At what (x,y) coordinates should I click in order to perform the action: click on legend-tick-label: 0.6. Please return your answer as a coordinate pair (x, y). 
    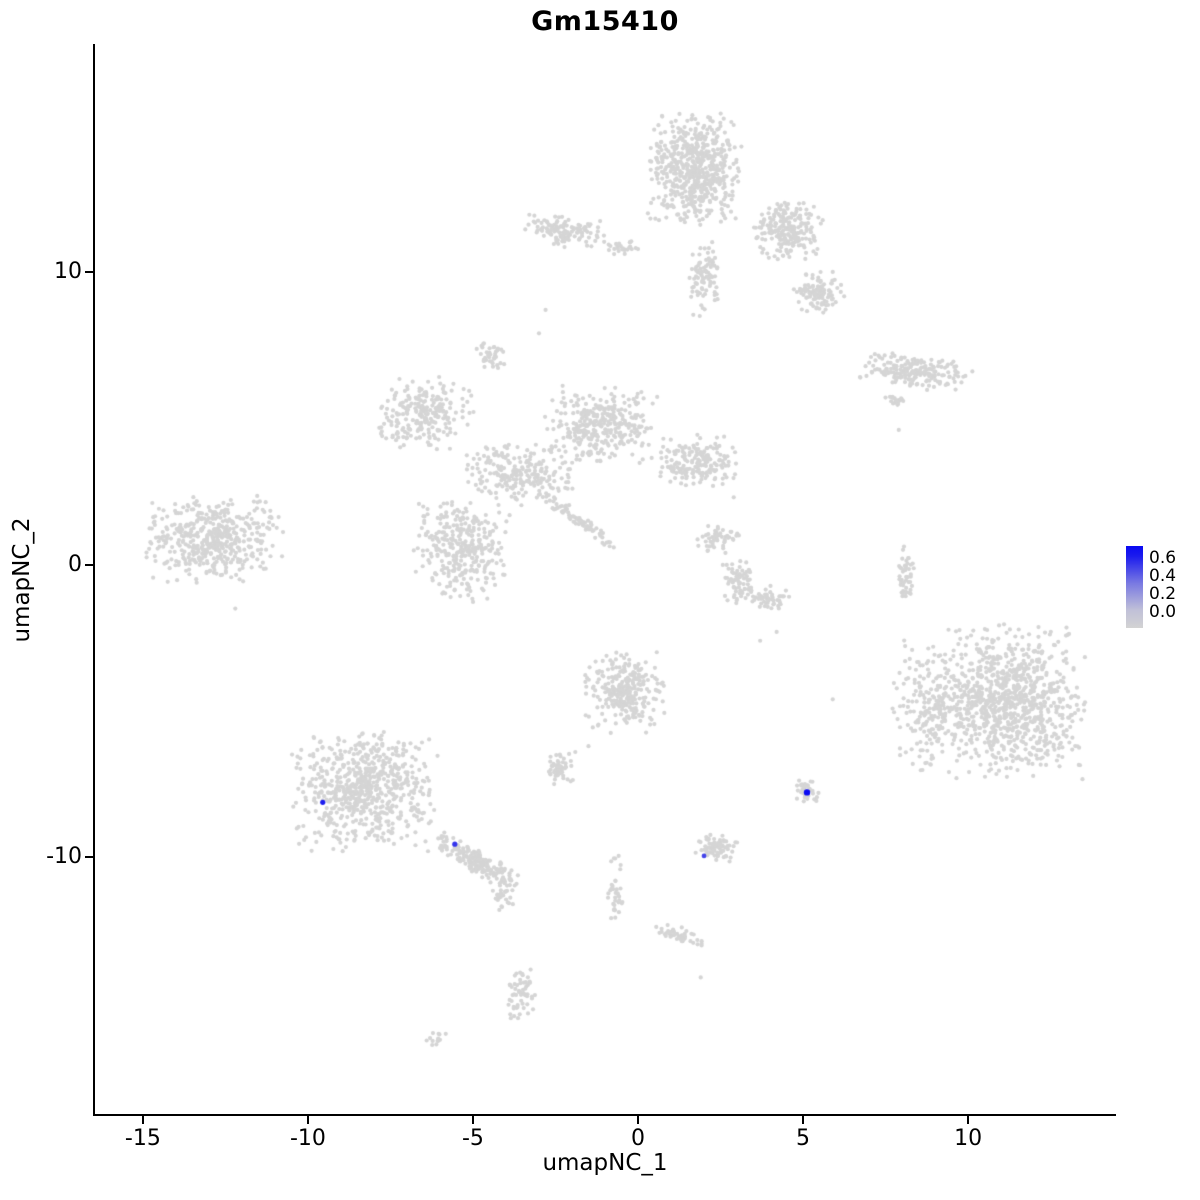
    Looking at the image, I should click on (1163, 558).